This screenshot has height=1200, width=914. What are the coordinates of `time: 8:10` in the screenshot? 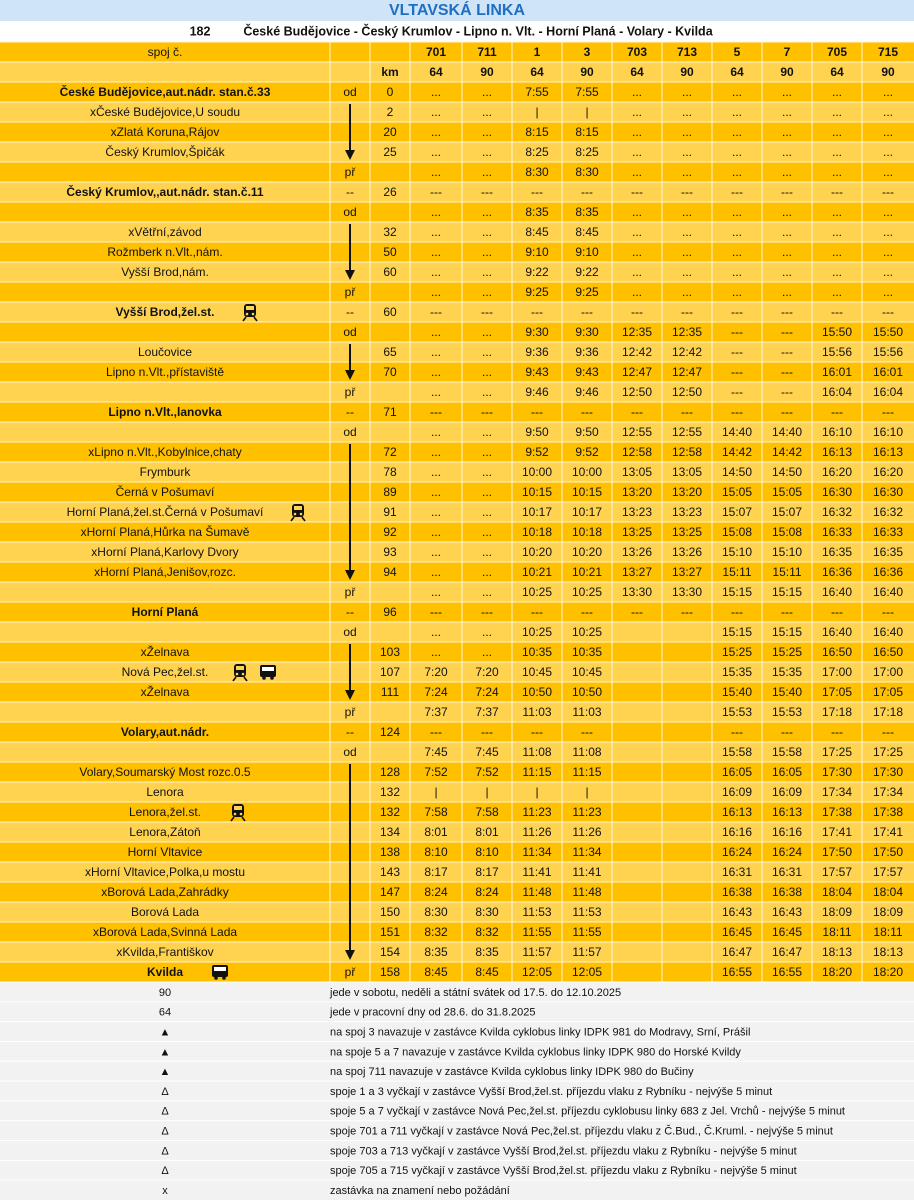 It's located at (436, 852).